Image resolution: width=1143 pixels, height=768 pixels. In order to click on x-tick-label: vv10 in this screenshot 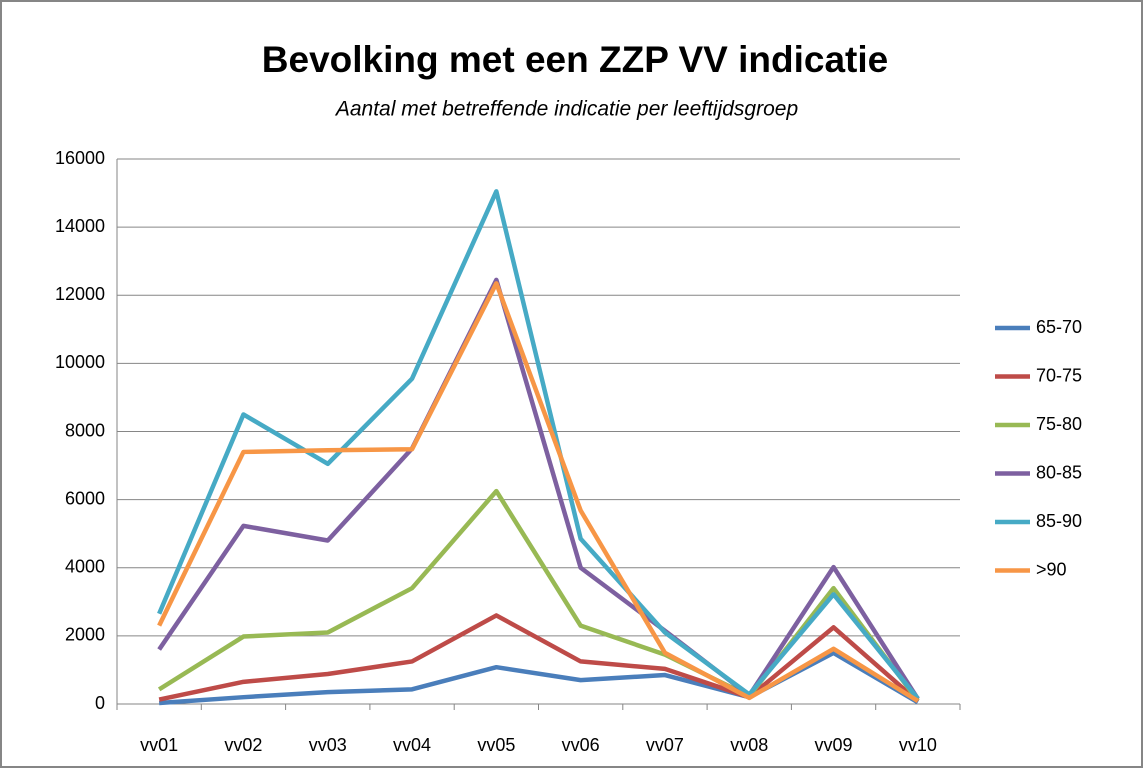, I will do `click(918, 745)`.